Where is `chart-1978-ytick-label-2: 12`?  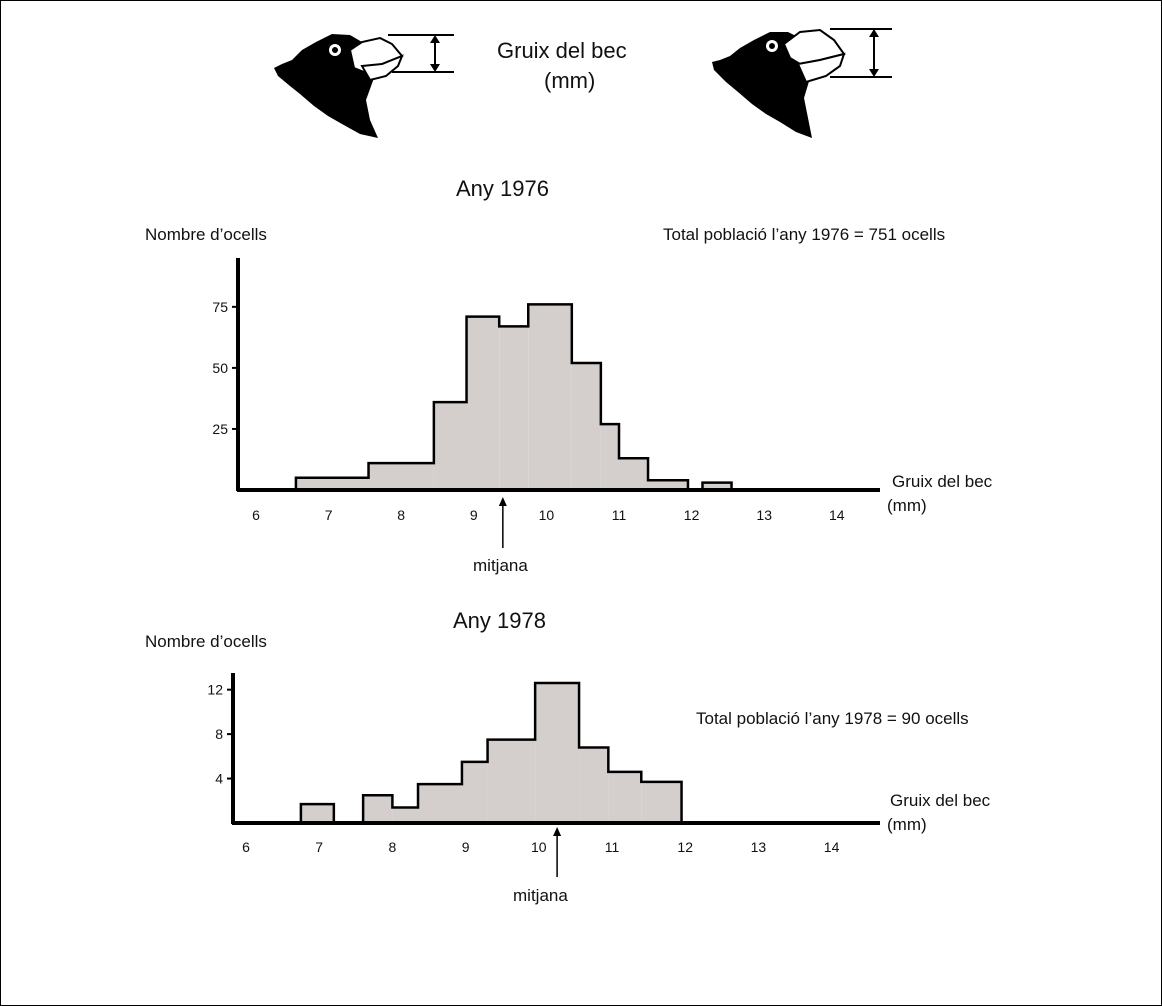
chart-1978-ytick-label-2: 12 is located at coordinates (215, 690).